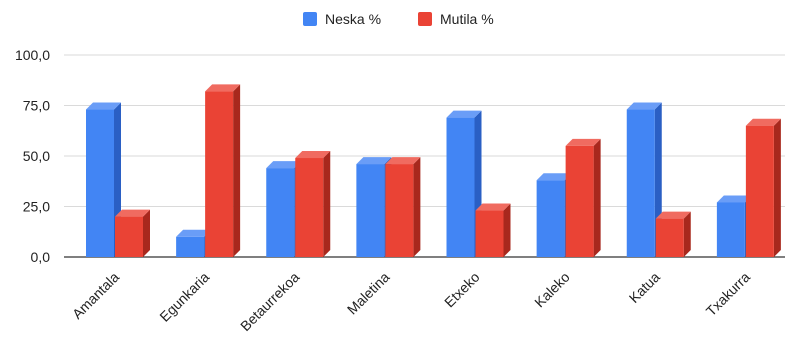  Describe the element at coordinates (36, 106) in the screenshot. I see `y-tick-label: 75,0` at that location.